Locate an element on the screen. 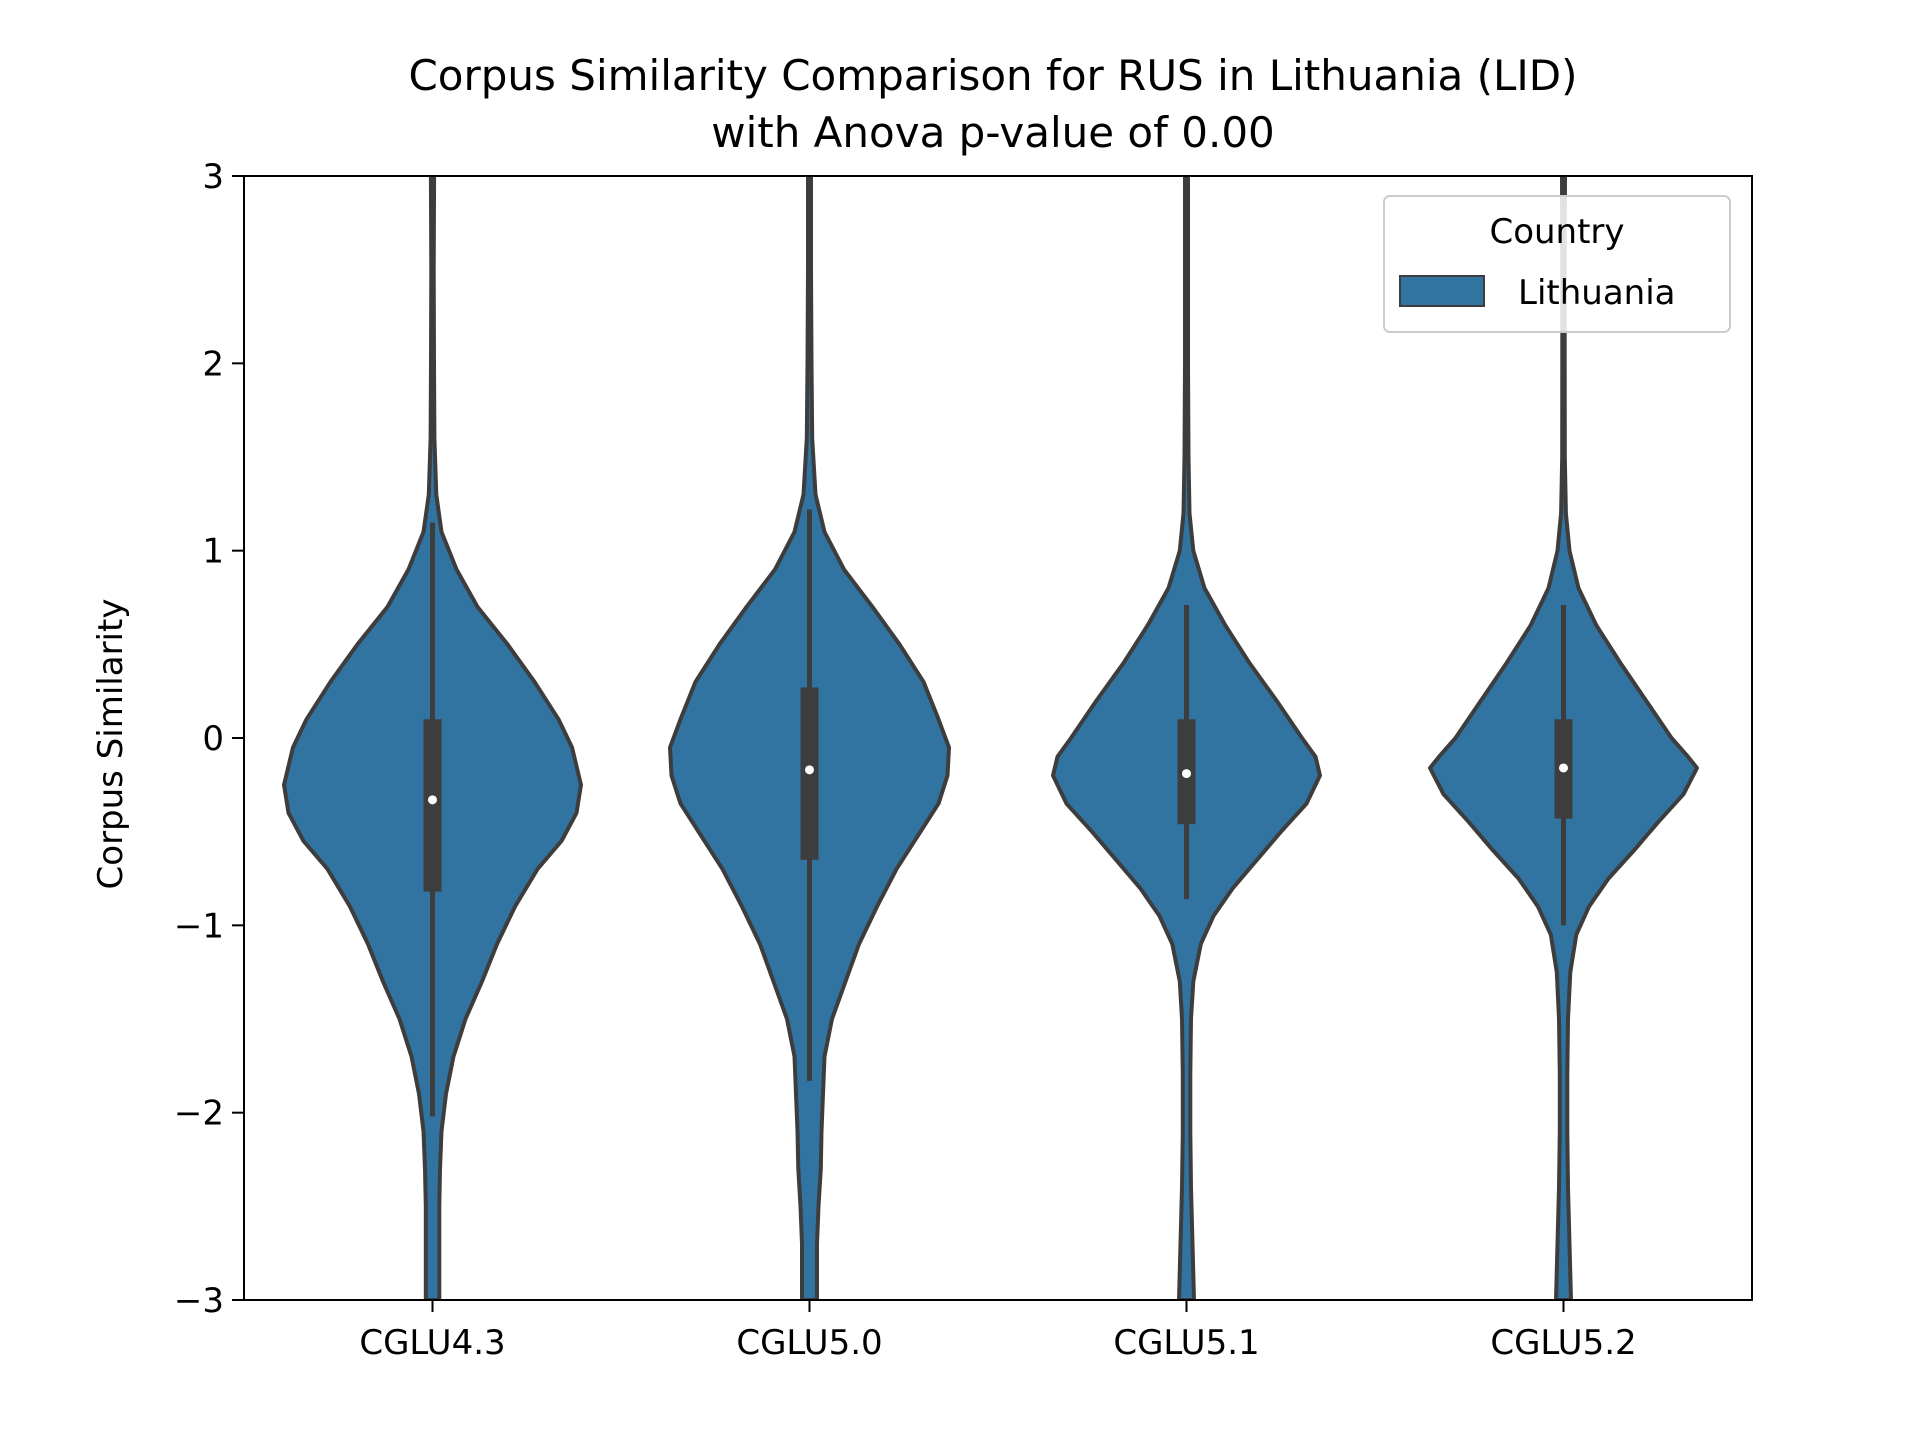 The width and height of the screenshot is (1920, 1440). legend-label-lithuania: Lithuania is located at coordinates (1596, 293).